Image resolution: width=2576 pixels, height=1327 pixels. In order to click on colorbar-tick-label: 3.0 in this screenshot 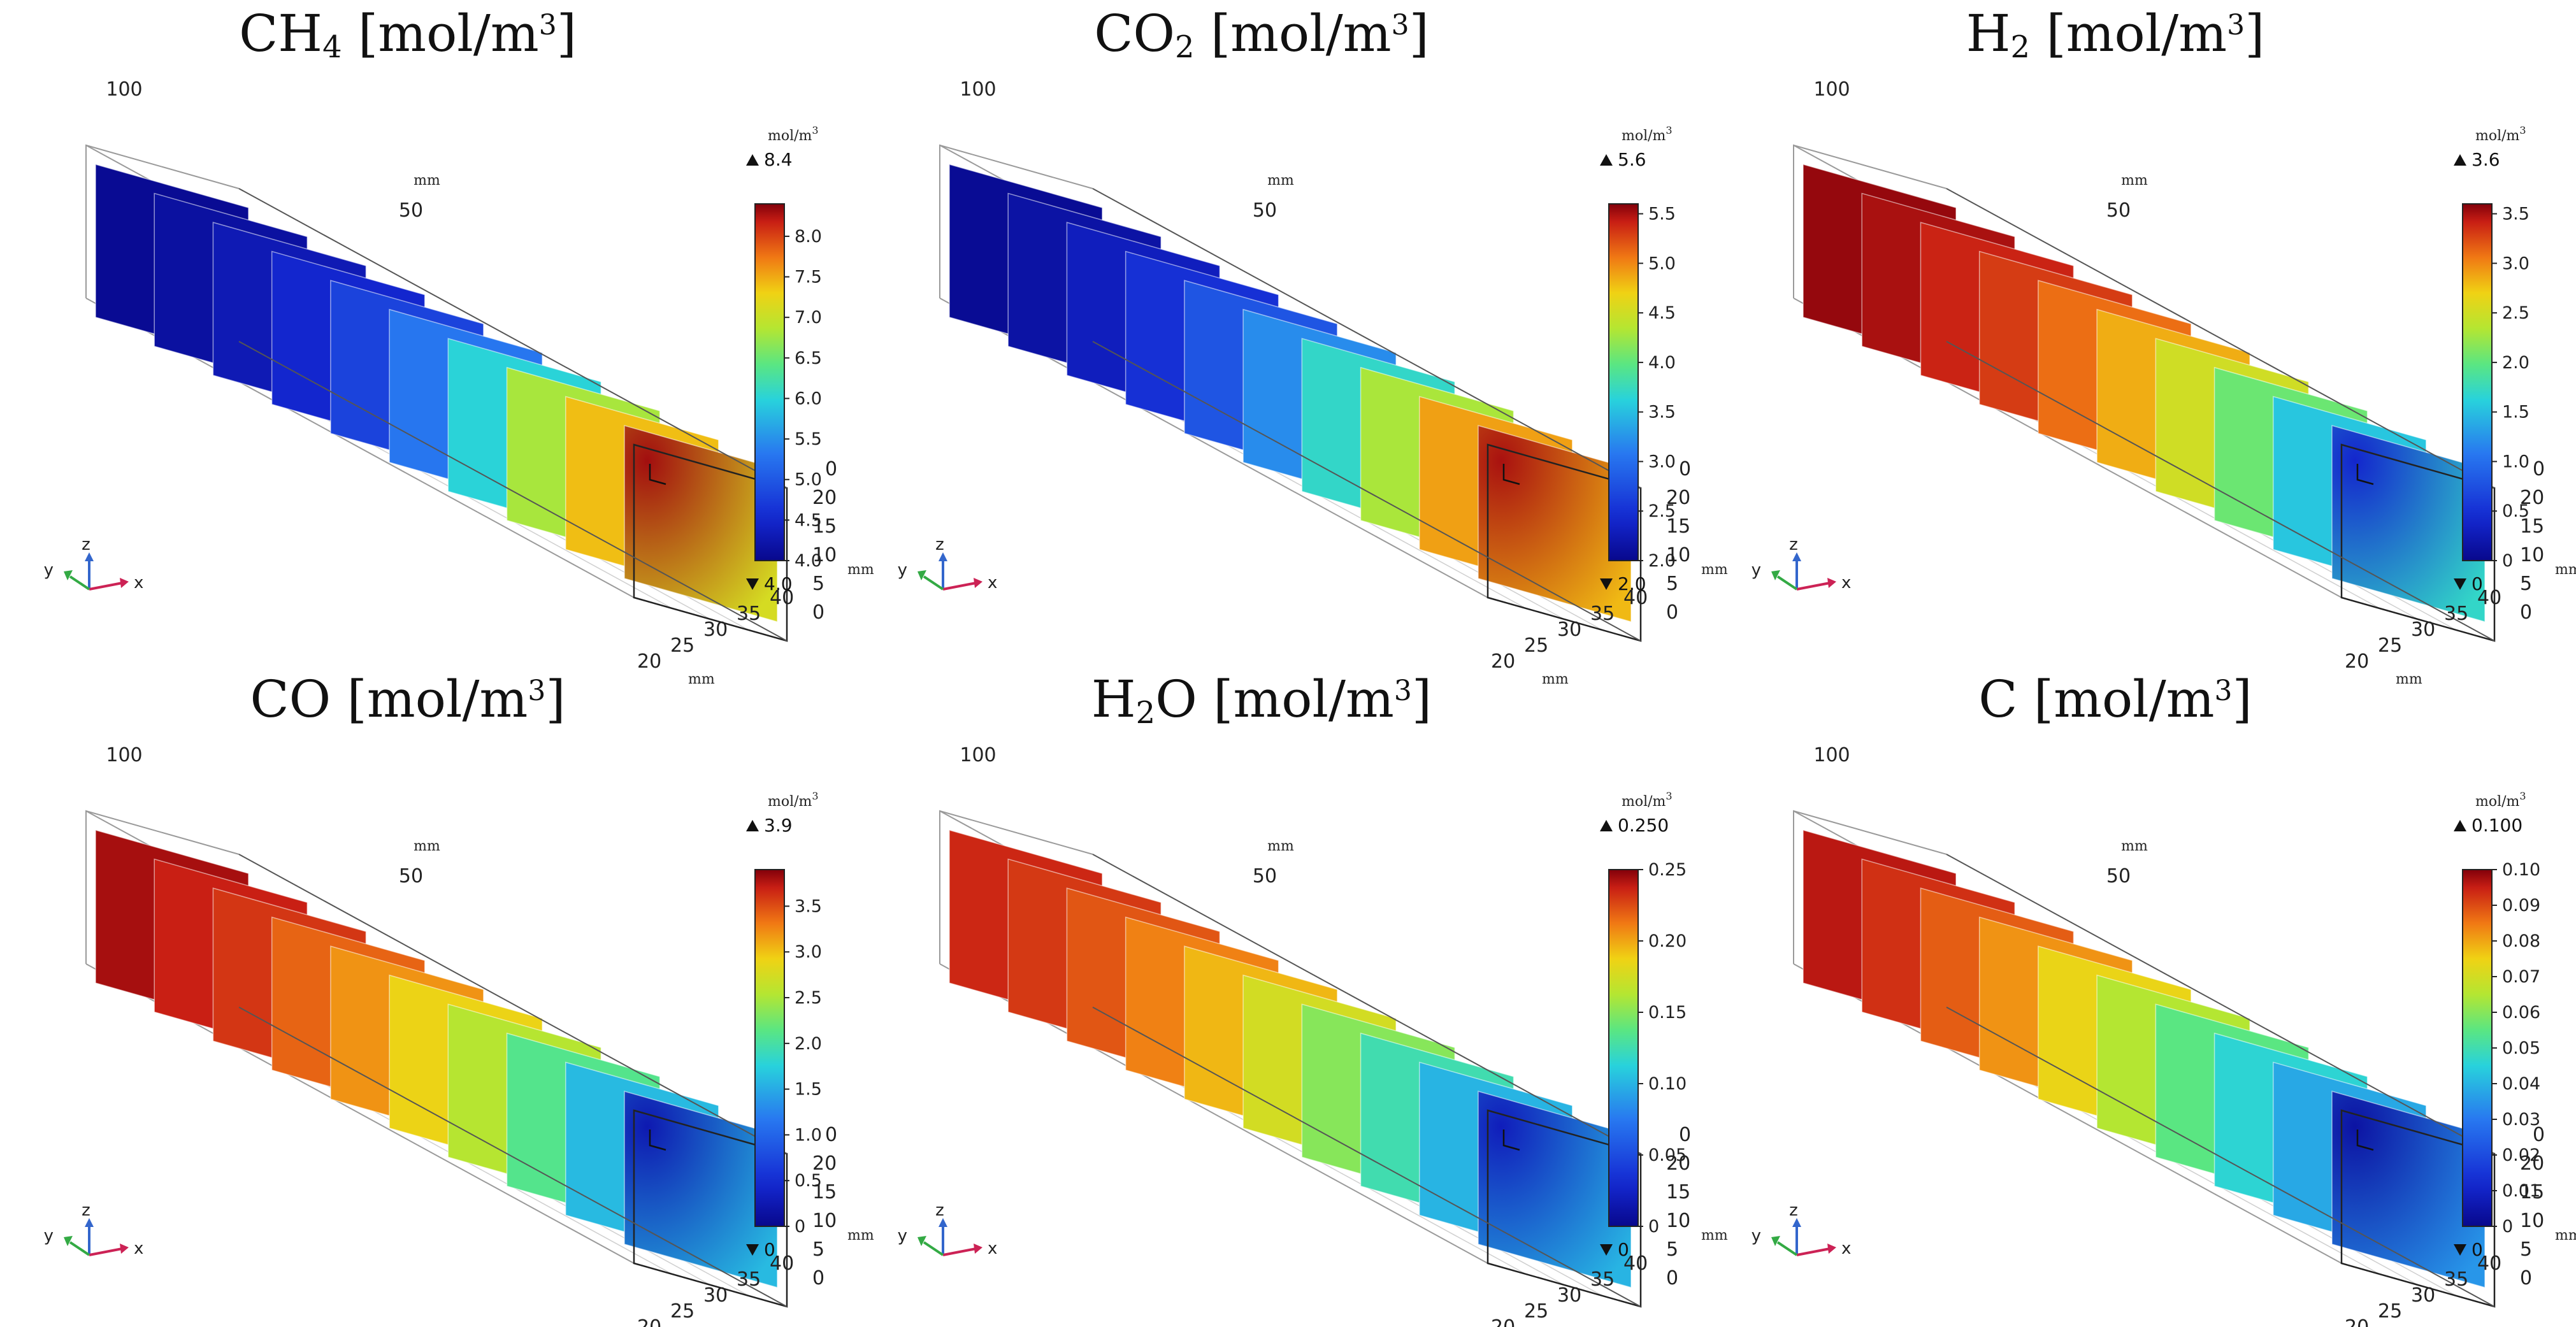, I will do `click(2515, 263)`.